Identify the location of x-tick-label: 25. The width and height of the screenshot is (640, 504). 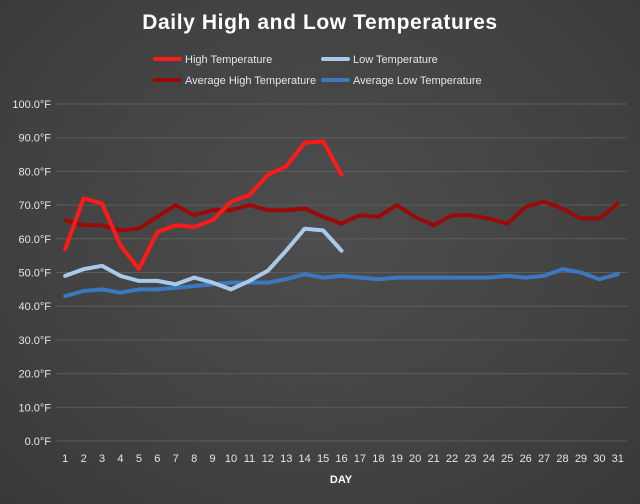
(507, 459).